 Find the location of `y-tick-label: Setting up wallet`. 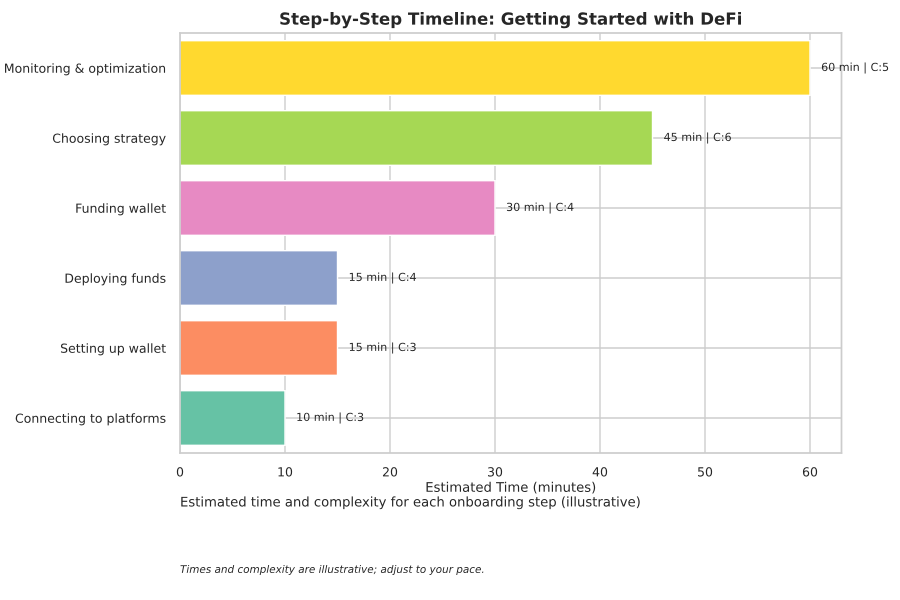

y-tick-label: Setting up wallet is located at coordinates (113, 349).